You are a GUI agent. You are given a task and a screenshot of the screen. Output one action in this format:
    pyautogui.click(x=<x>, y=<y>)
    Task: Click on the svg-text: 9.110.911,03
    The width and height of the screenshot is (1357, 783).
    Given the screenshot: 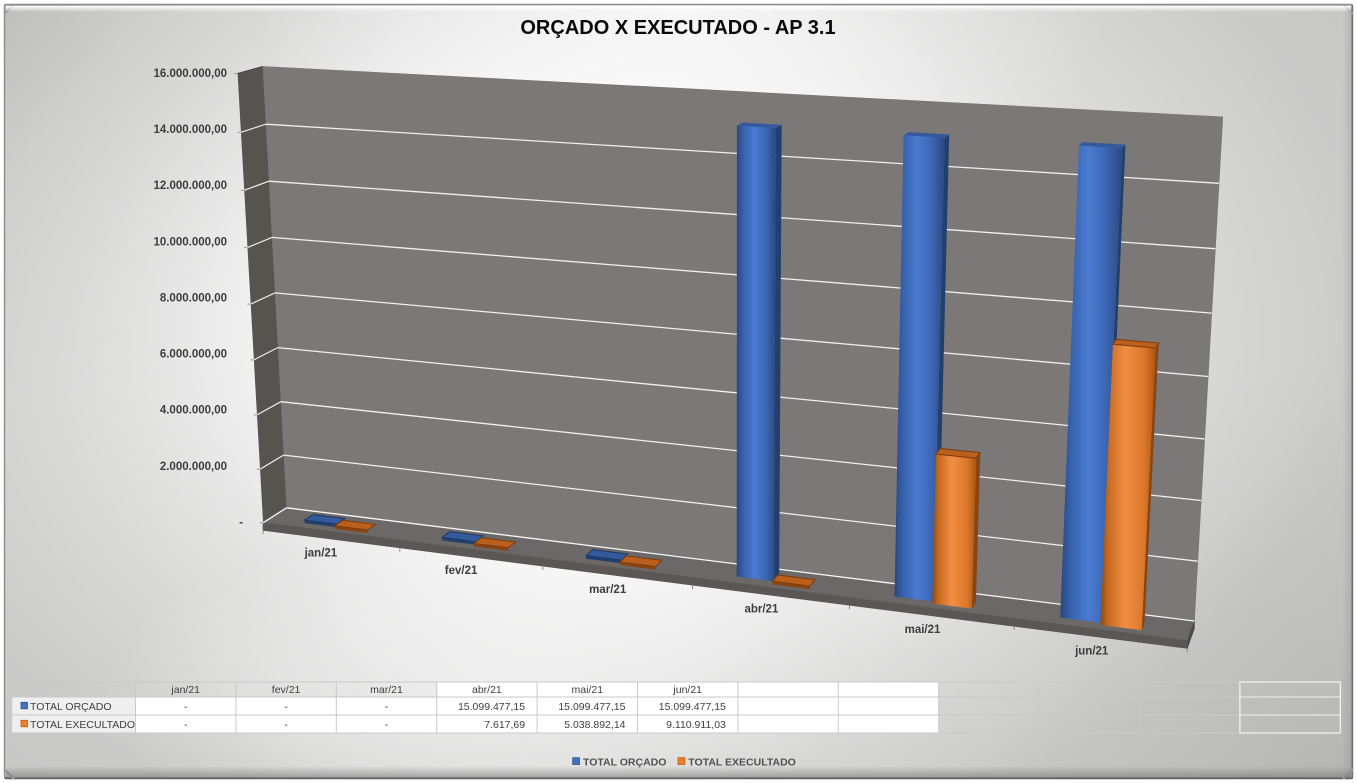 What is the action you would take?
    pyautogui.click(x=696, y=725)
    